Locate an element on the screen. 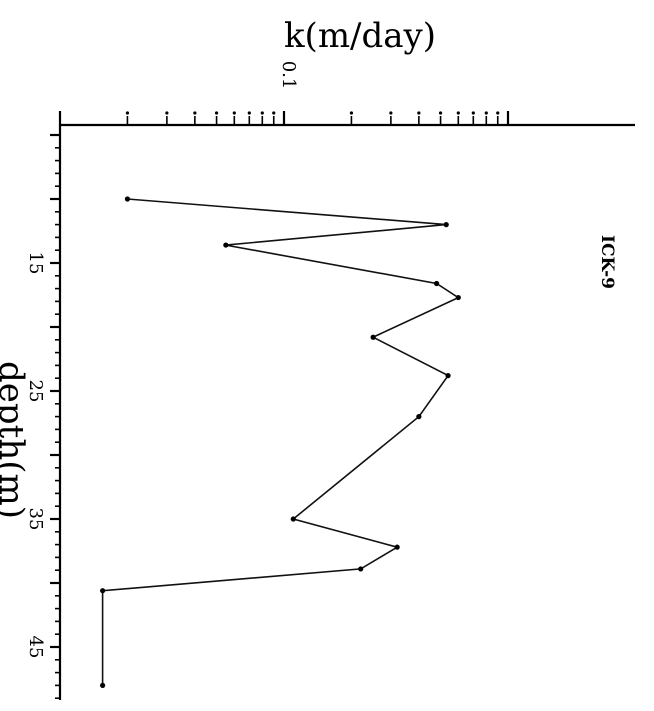  y-tick-mark-0.40 is located at coordinates (419, 113).